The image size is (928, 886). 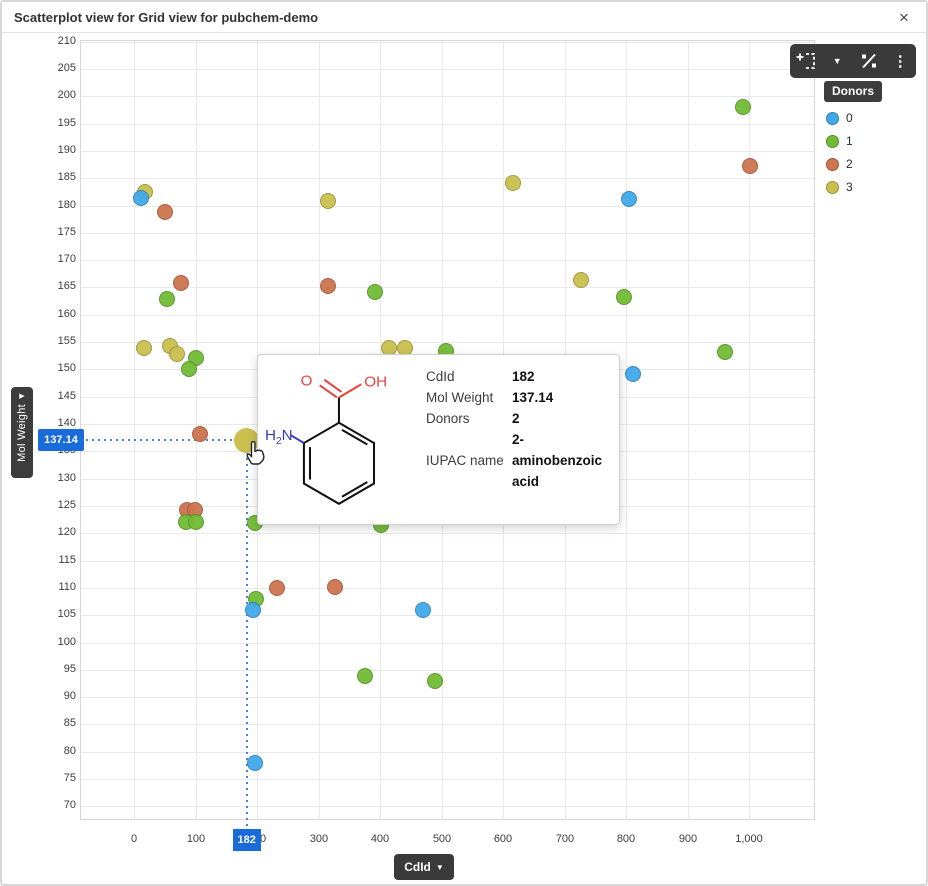 I want to click on y-tick-label: 185, so click(x=66, y=177).